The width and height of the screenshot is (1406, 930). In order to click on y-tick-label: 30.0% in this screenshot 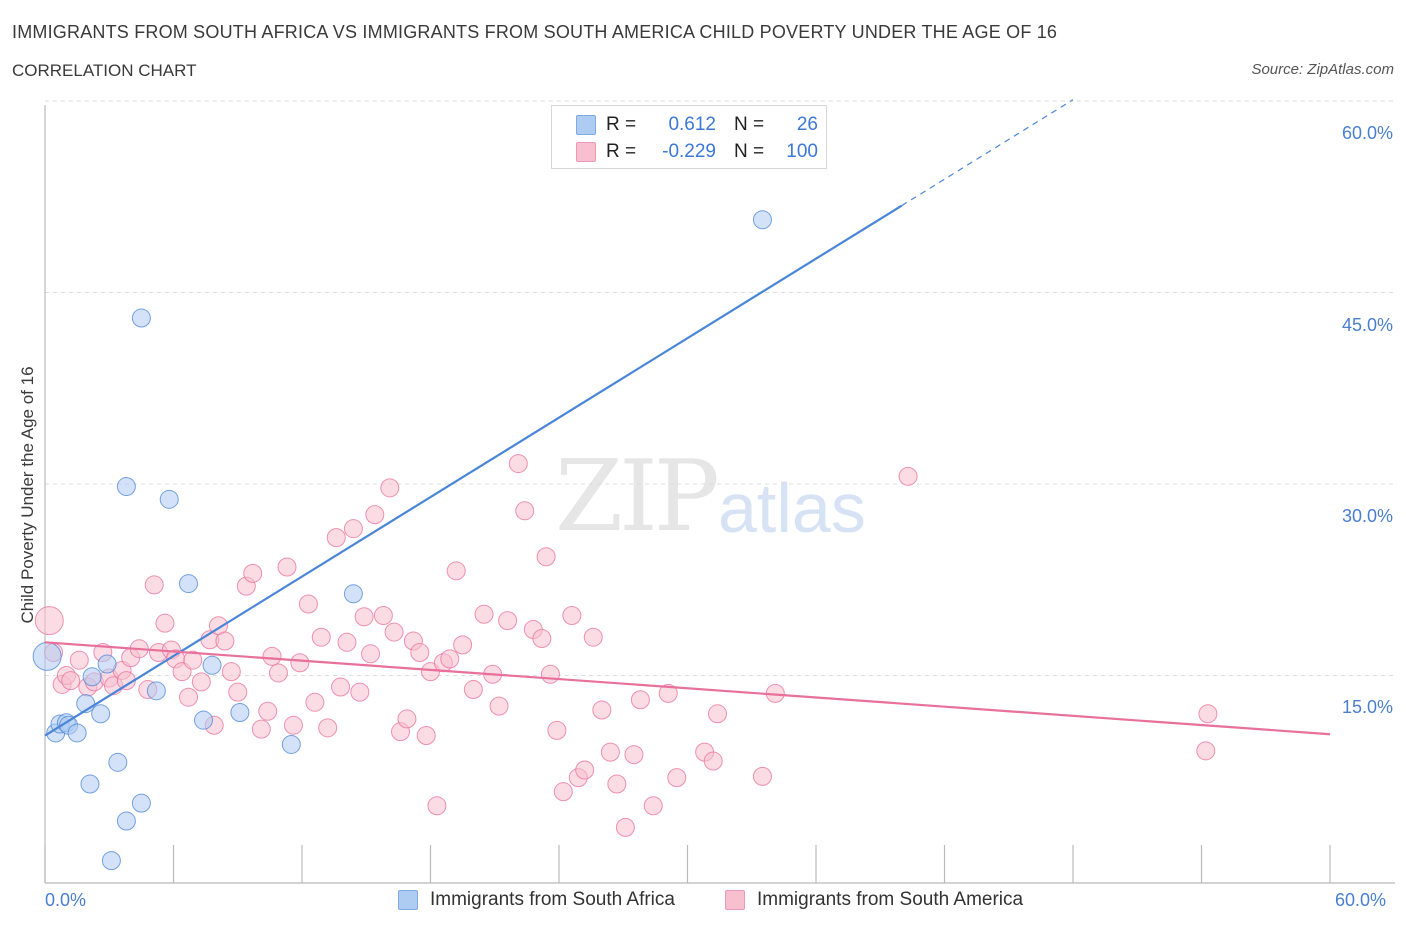, I will do `click(1367, 516)`.